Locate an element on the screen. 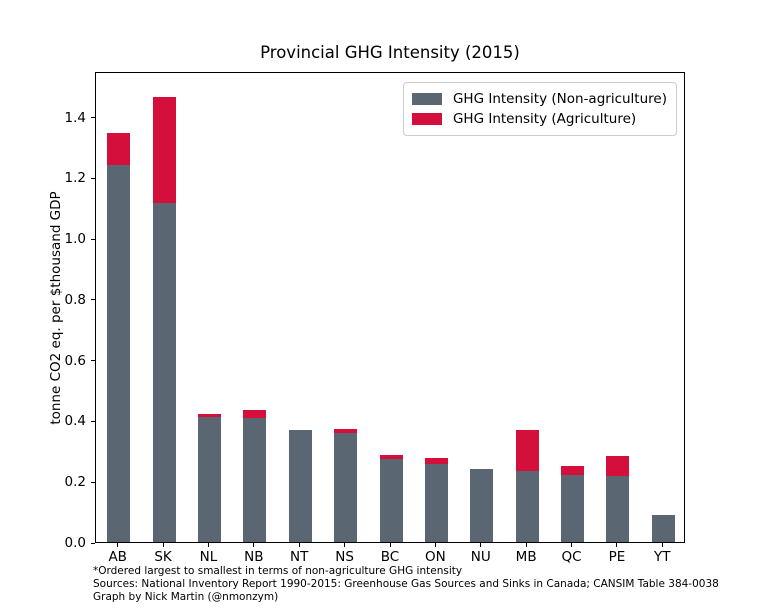 The width and height of the screenshot is (760, 611). y-axis-label: tonne CO2 eq. per $thousand GDP is located at coordinates (56, 308).